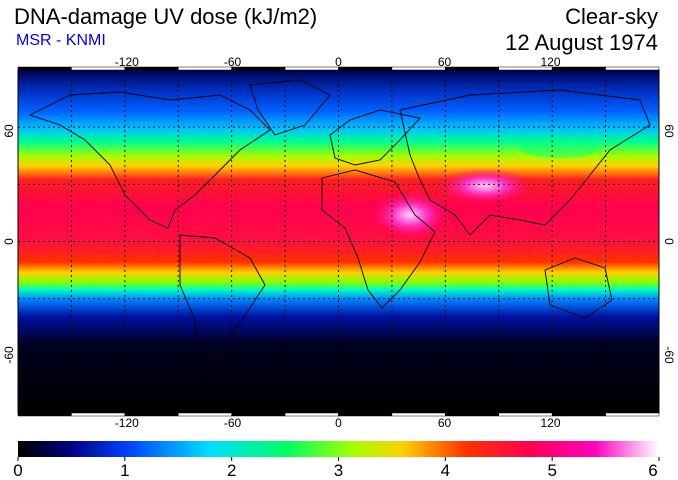 The height and width of the screenshot is (480, 678). What do you see at coordinates (485, 186) in the screenshot?
I see `tibet-hotspot` at bounding box center [485, 186].